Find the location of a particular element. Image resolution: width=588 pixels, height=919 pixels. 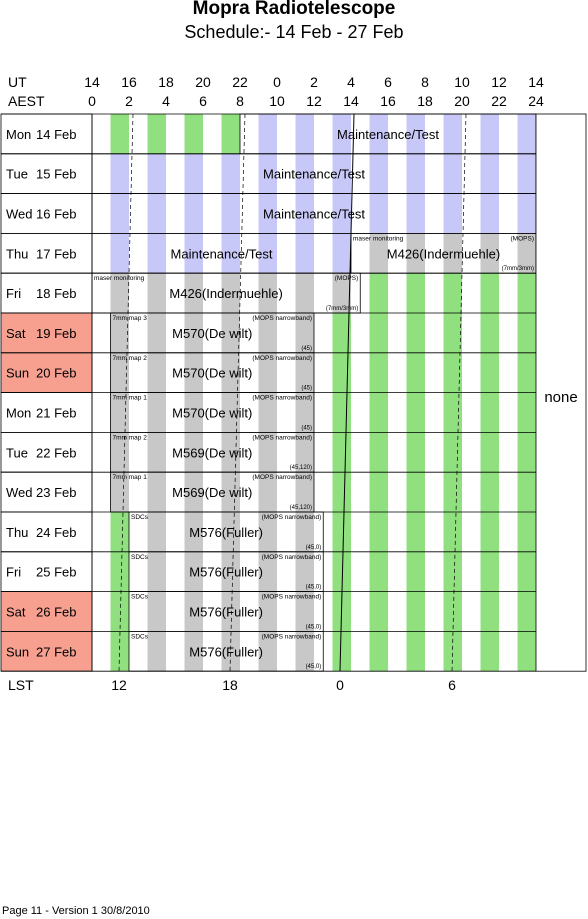

block-band: (45,120) is located at coordinates (301, 468).